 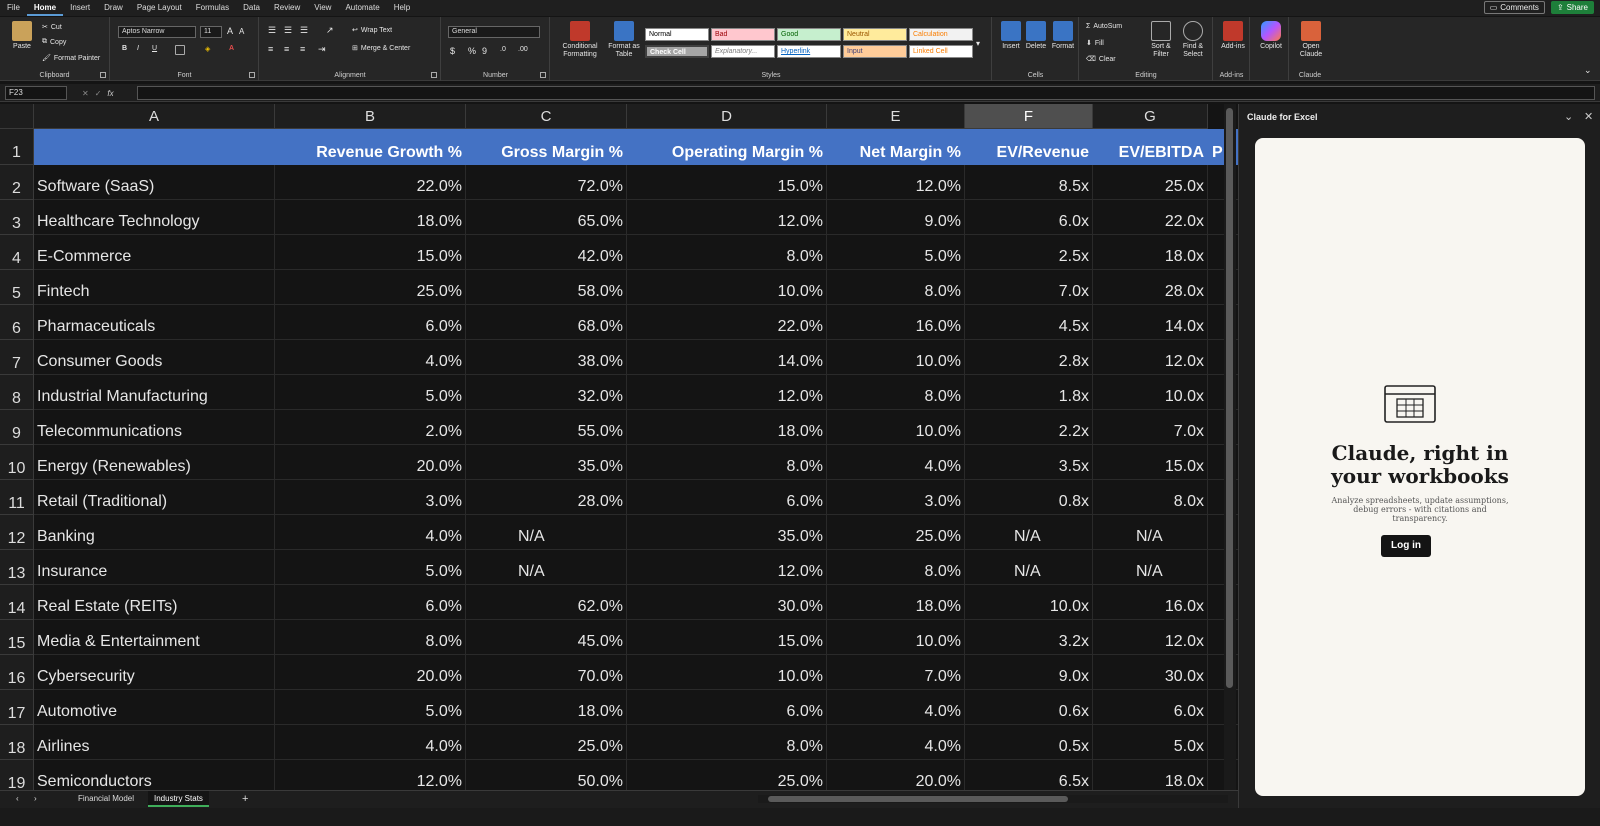 What do you see at coordinates (154, 532) in the screenshot?
I see `industry-name-cell: Banking` at bounding box center [154, 532].